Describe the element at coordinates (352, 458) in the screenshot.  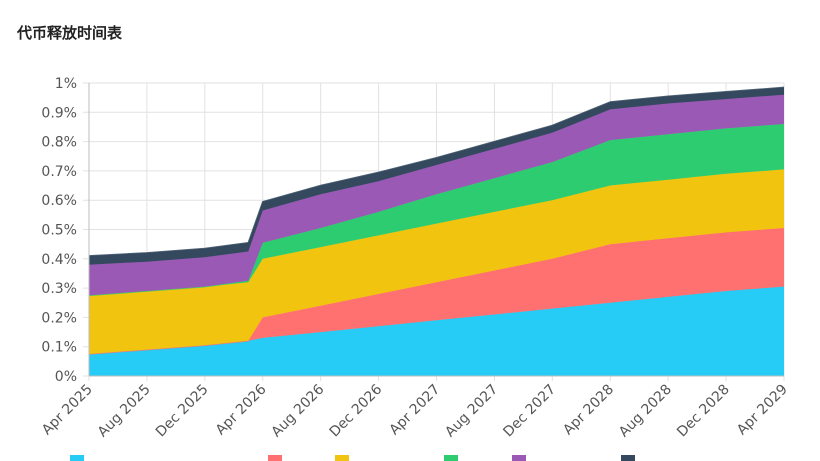
I see `chart-legend` at that location.